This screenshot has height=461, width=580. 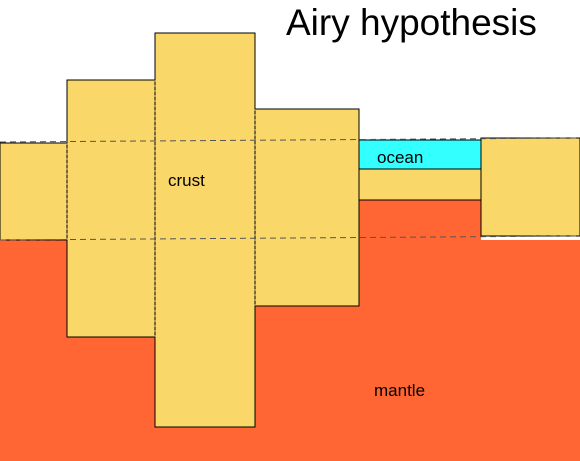 I want to click on mantle-label: mantle, so click(x=400, y=390).